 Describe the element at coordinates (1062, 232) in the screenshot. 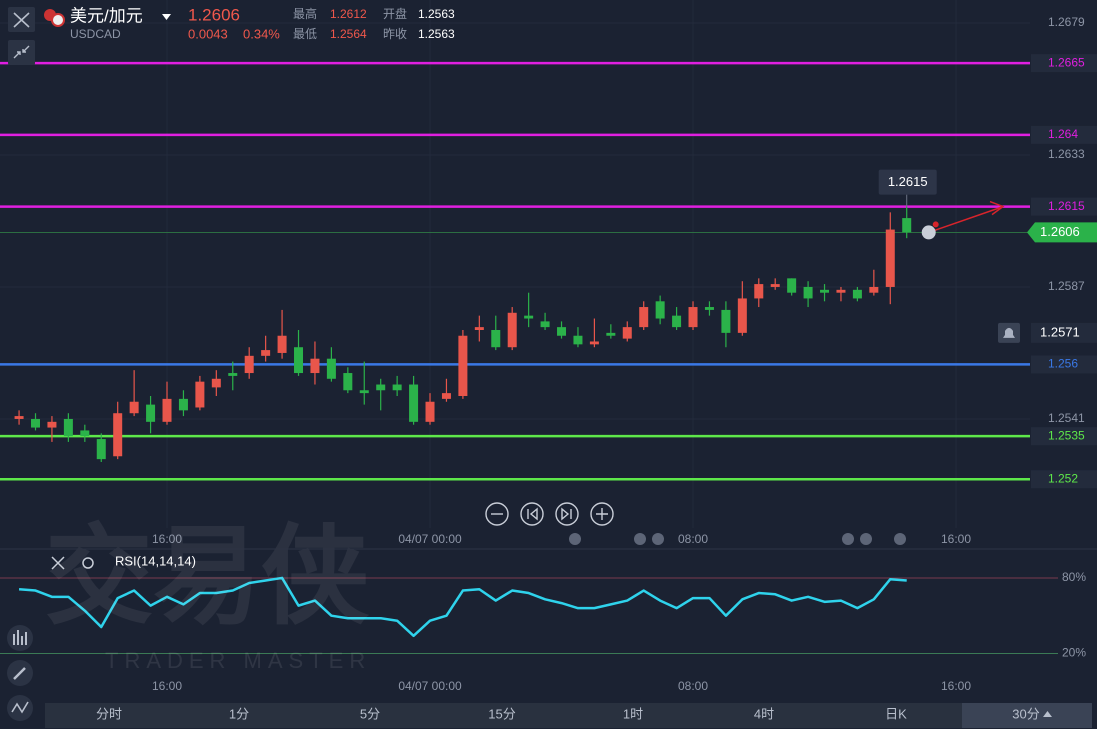

I see `last-price-tag` at that location.